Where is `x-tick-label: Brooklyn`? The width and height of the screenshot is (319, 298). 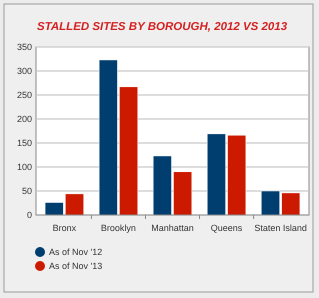 x-tick-label: Brooklyn is located at coordinates (118, 228).